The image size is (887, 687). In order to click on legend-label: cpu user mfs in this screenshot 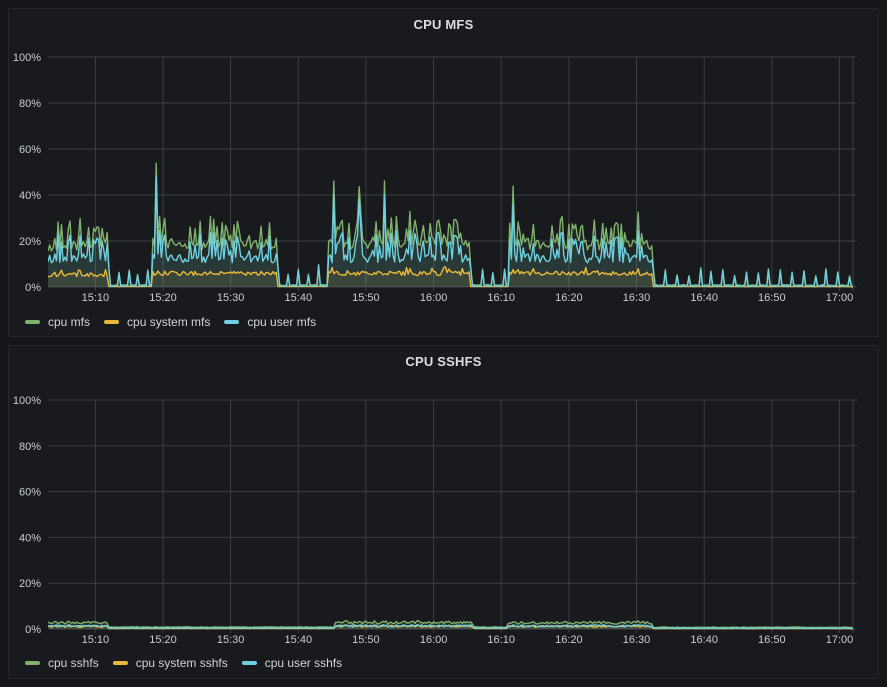, I will do `click(282, 321)`.